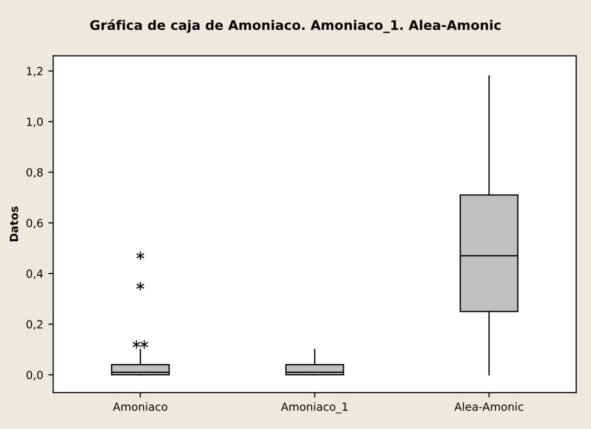 The height and width of the screenshot is (429, 591). What do you see at coordinates (489, 406) in the screenshot?
I see `x-tick-label: Alea-Amonic` at bounding box center [489, 406].